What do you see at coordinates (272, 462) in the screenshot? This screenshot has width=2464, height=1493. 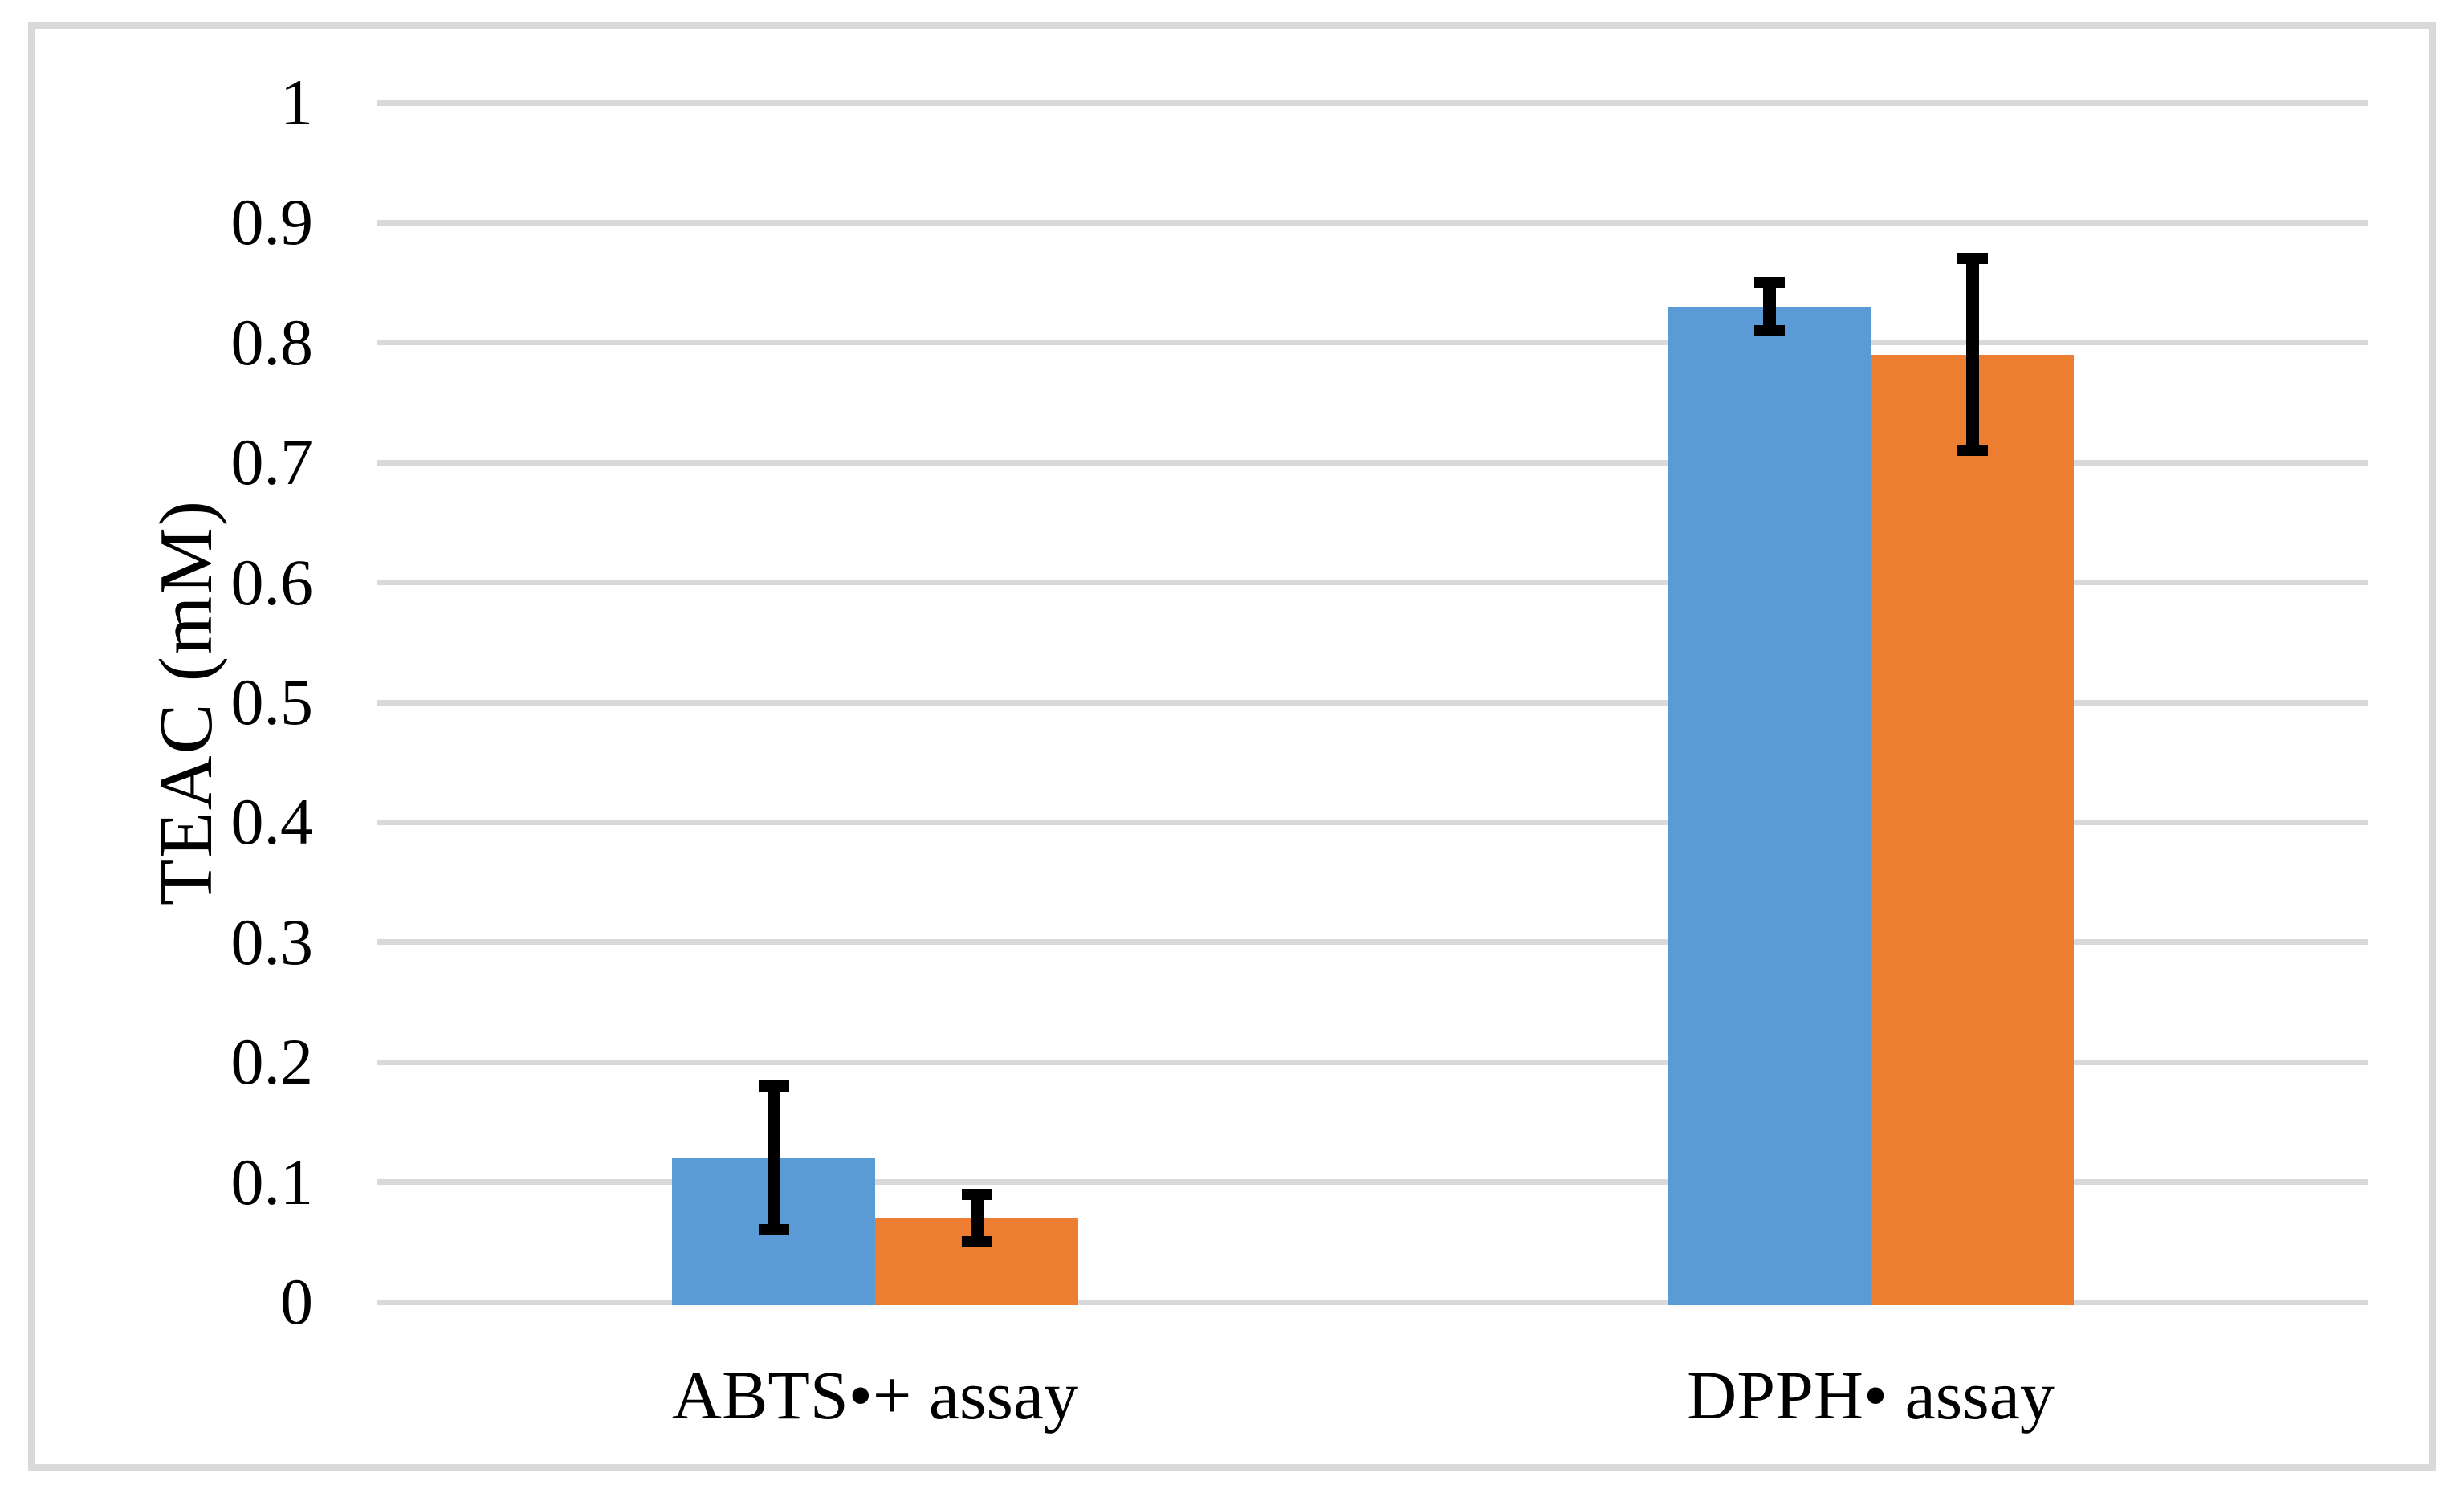 I see `y-tick-label: 0.7` at bounding box center [272, 462].